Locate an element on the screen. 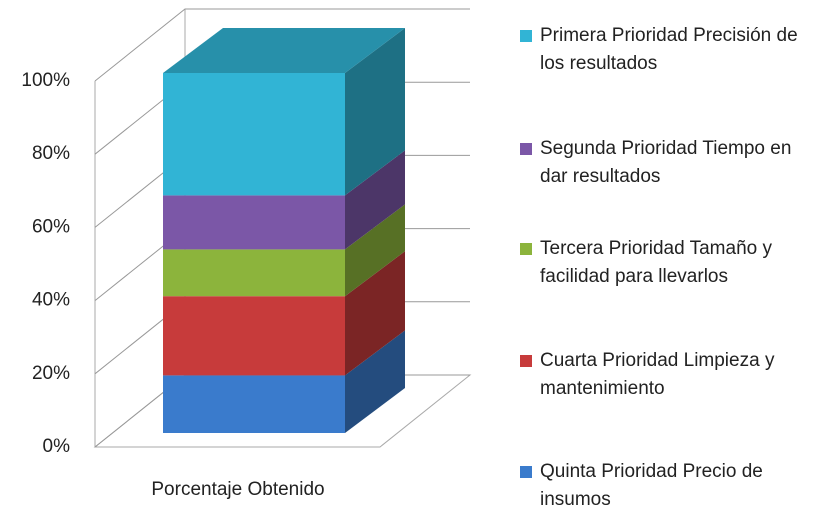 The height and width of the screenshot is (515, 823). legend-label: Quinta Prioridad Precio de insumos is located at coordinates (651, 485).